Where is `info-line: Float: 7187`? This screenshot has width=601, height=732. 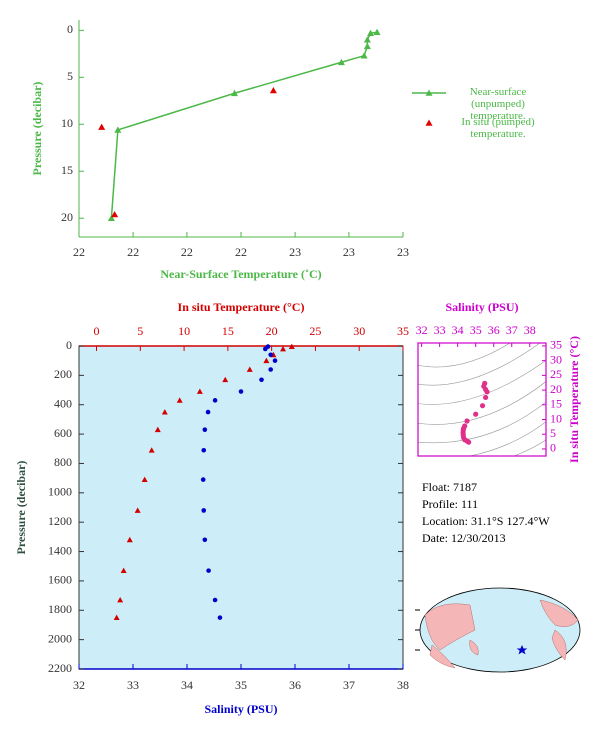
info-line: Float: 7187 is located at coordinates (449, 487).